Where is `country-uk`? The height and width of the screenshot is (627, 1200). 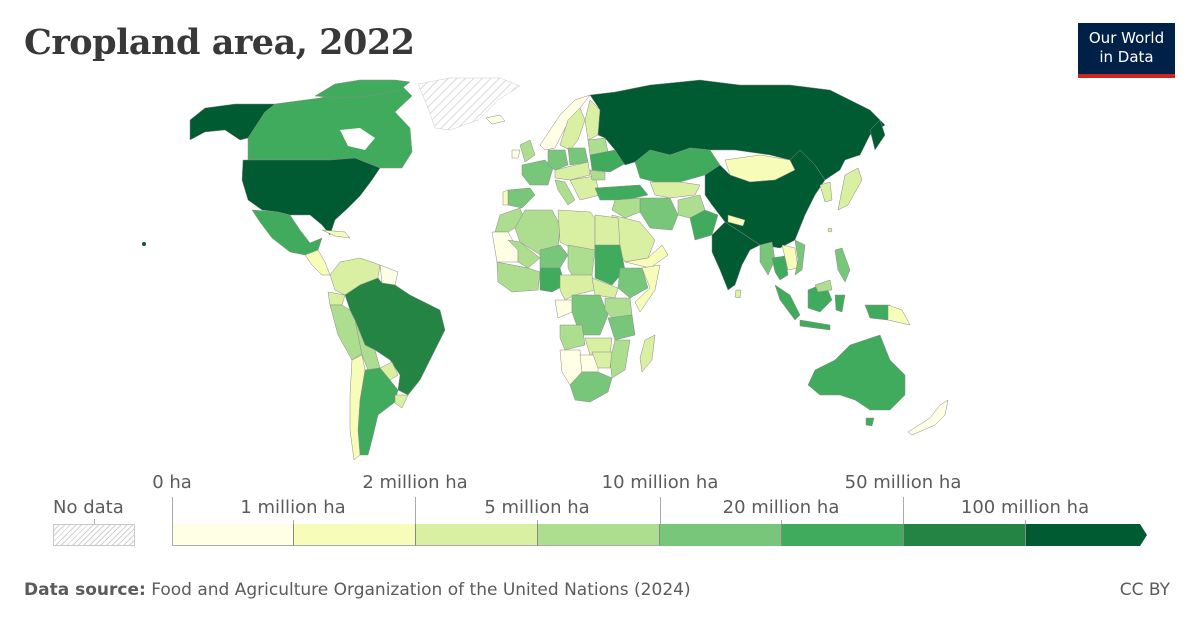 country-uk is located at coordinates (527, 151).